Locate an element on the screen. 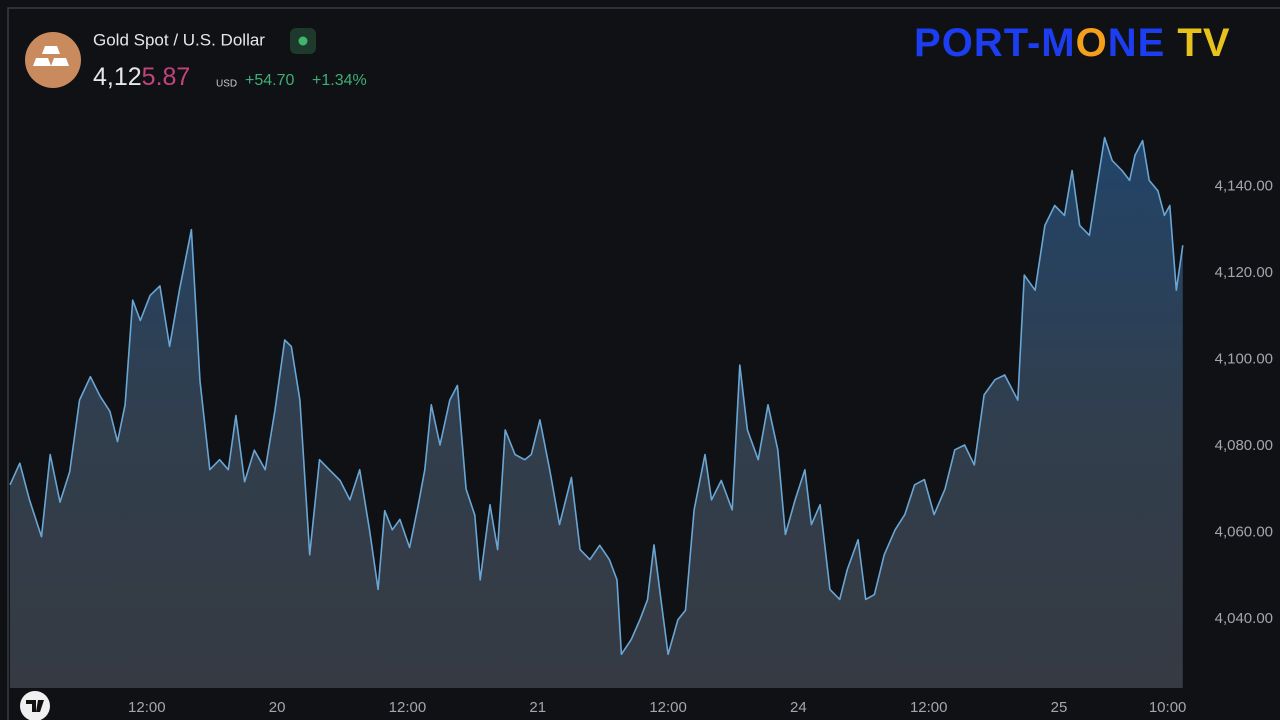  symbol-title: Gold Spot / U.S. Dollar is located at coordinates (179, 39).